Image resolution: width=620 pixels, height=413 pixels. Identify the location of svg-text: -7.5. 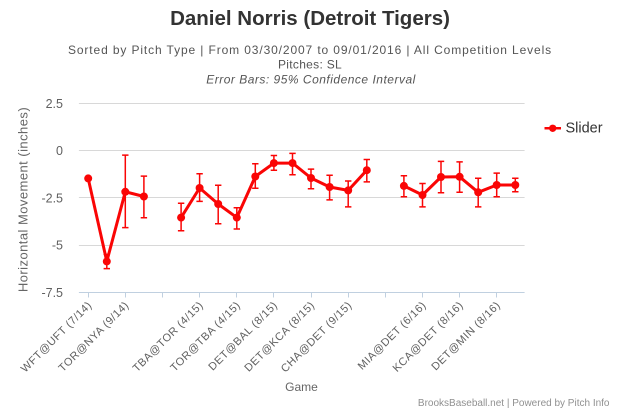
(52, 293).